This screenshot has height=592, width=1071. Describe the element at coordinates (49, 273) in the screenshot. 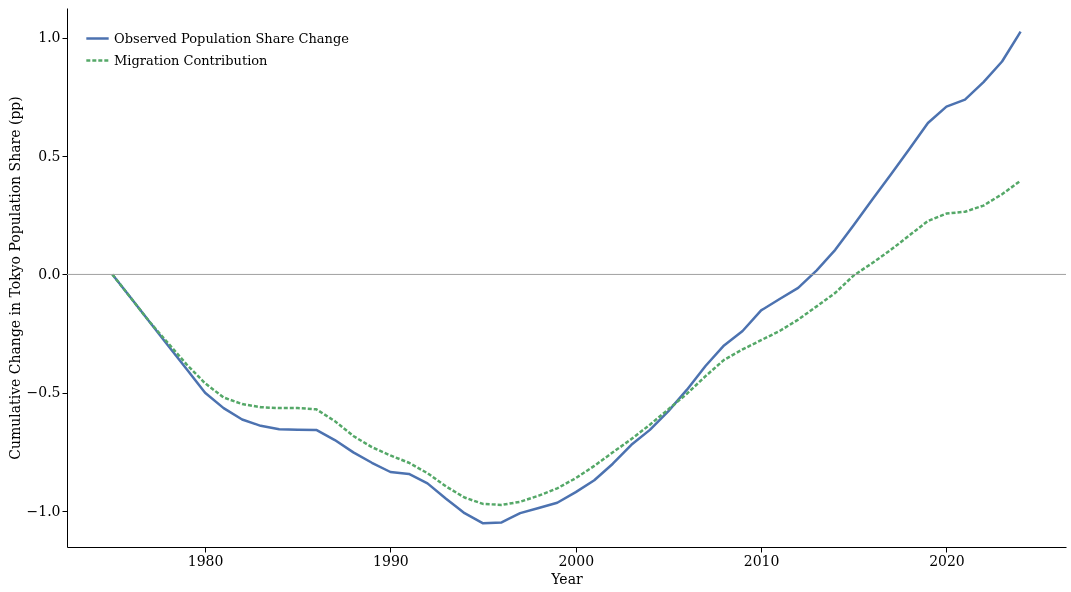

I see `y-tick-label: 0.0` at that location.